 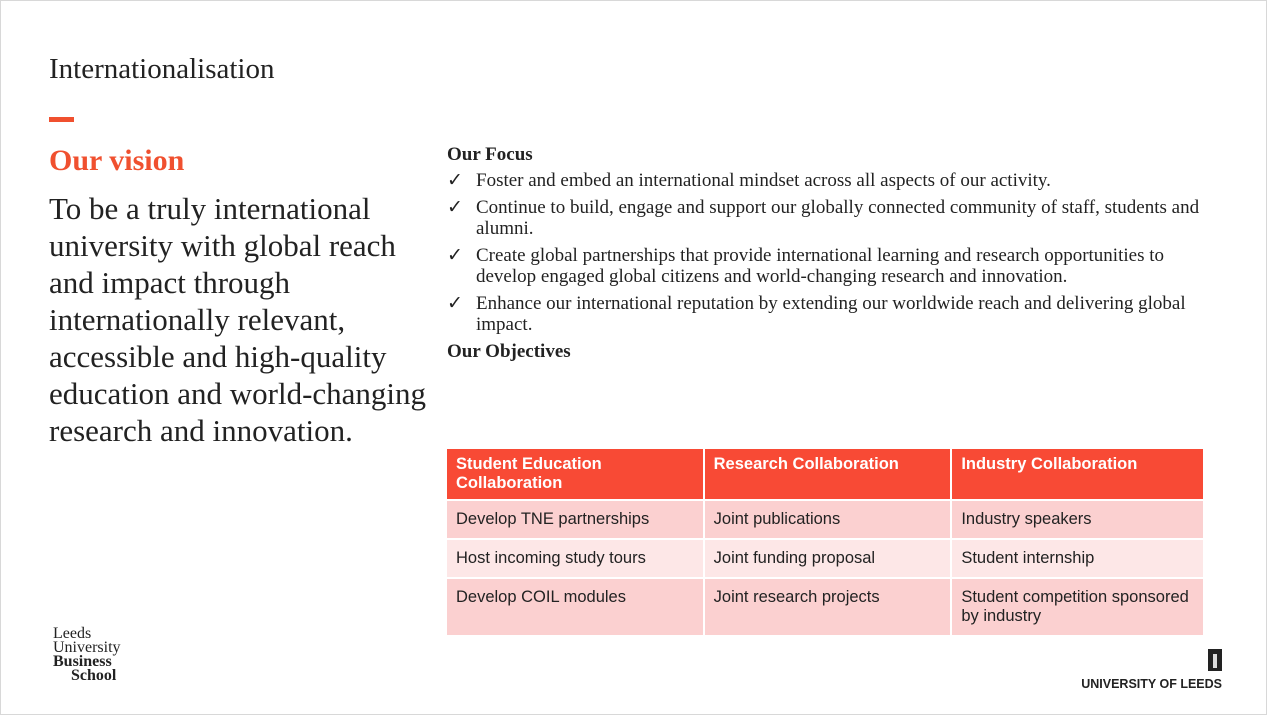 What do you see at coordinates (1149, 670) in the screenshot?
I see `university-of-leeds-logo: UNIVERSITY OF LEEDS` at bounding box center [1149, 670].